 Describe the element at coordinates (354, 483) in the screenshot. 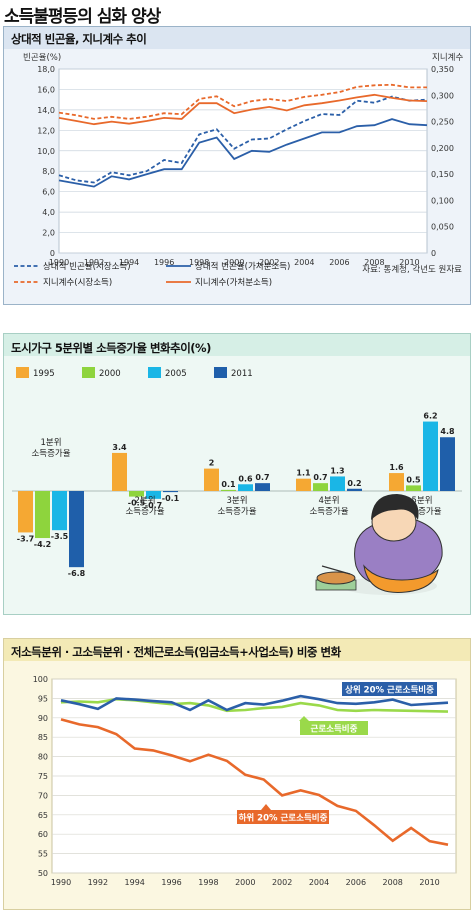

I see `data-label: 0.2` at that location.